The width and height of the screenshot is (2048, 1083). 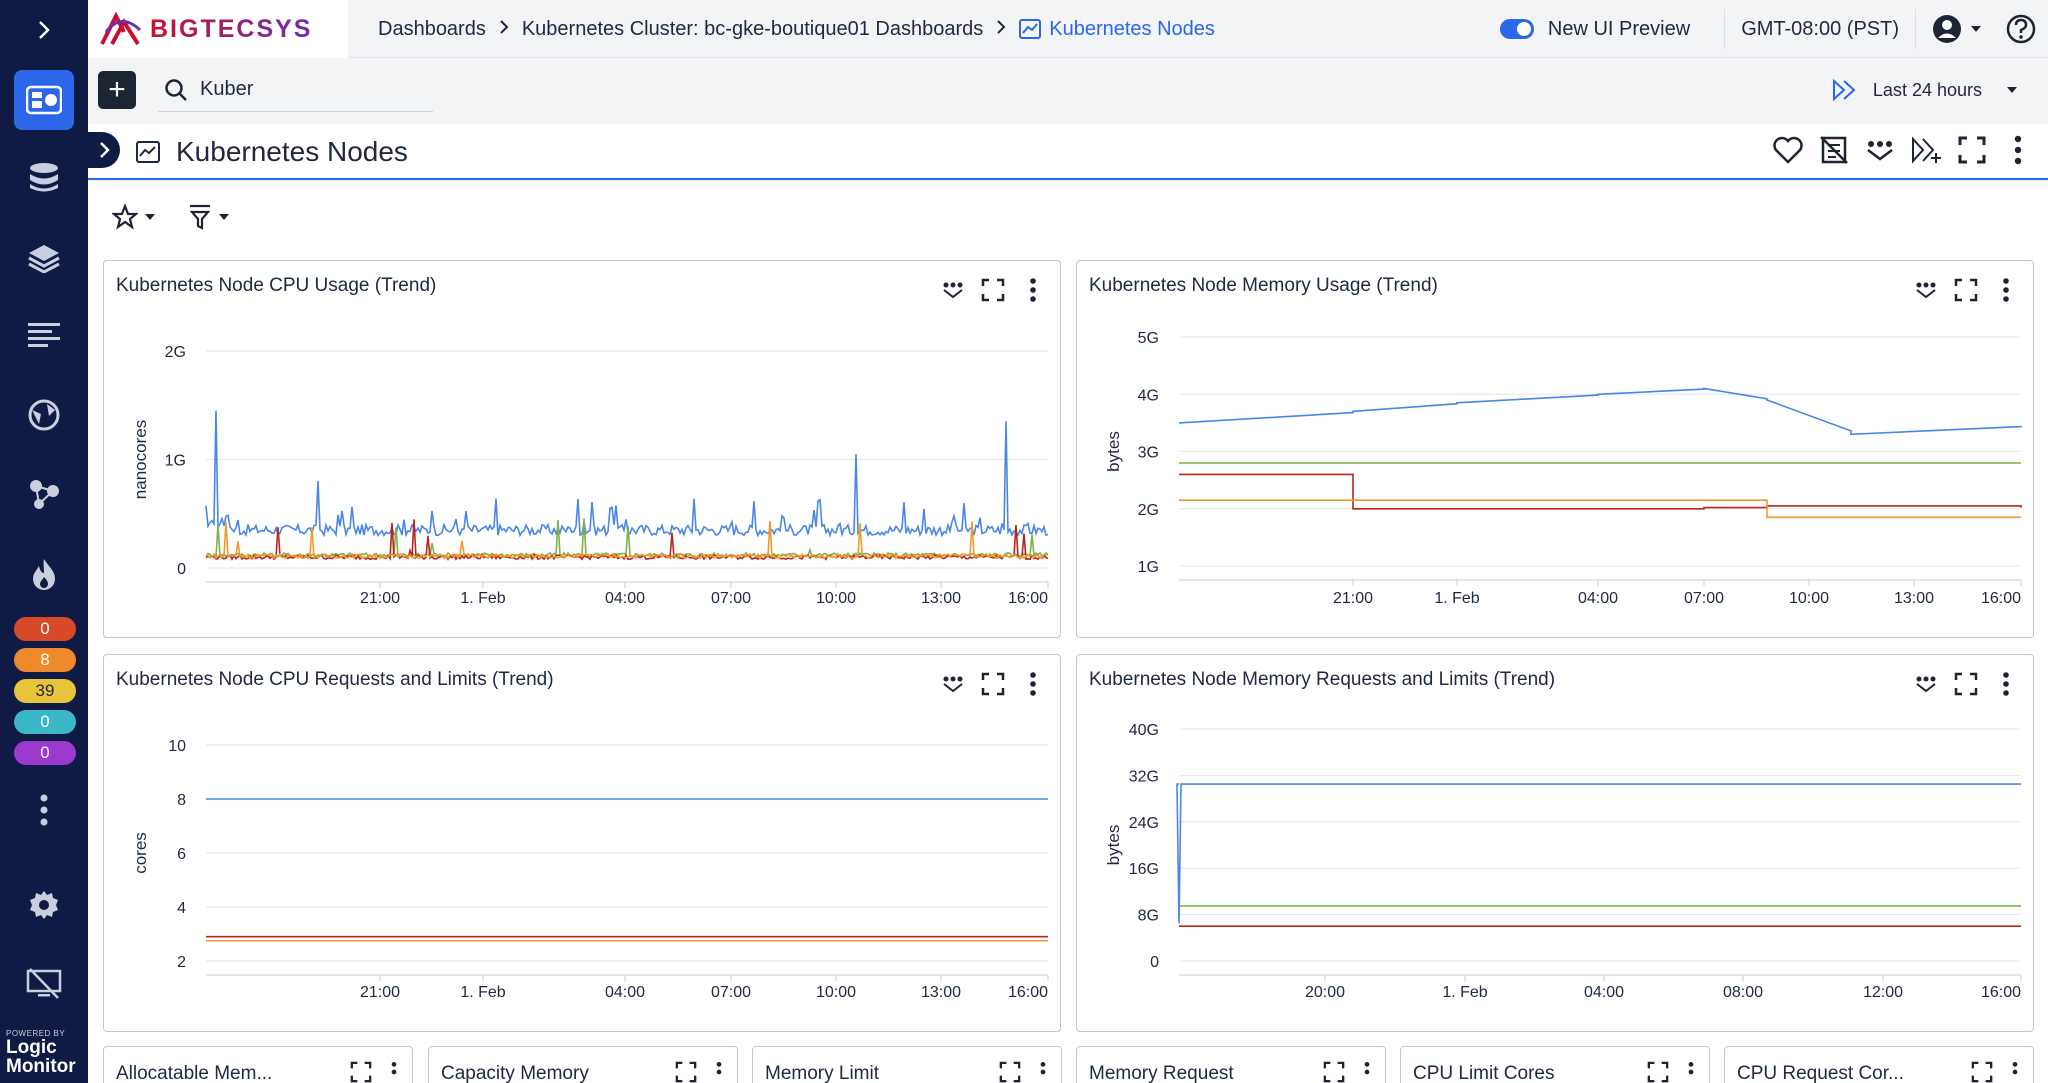 I want to click on topology-nav-icon, so click(x=44, y=494).